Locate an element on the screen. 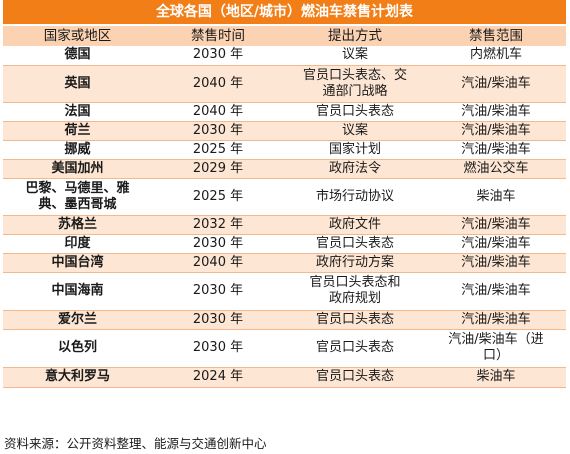  table-cell-time: 2032 年 is located at coordinates (218, 225).